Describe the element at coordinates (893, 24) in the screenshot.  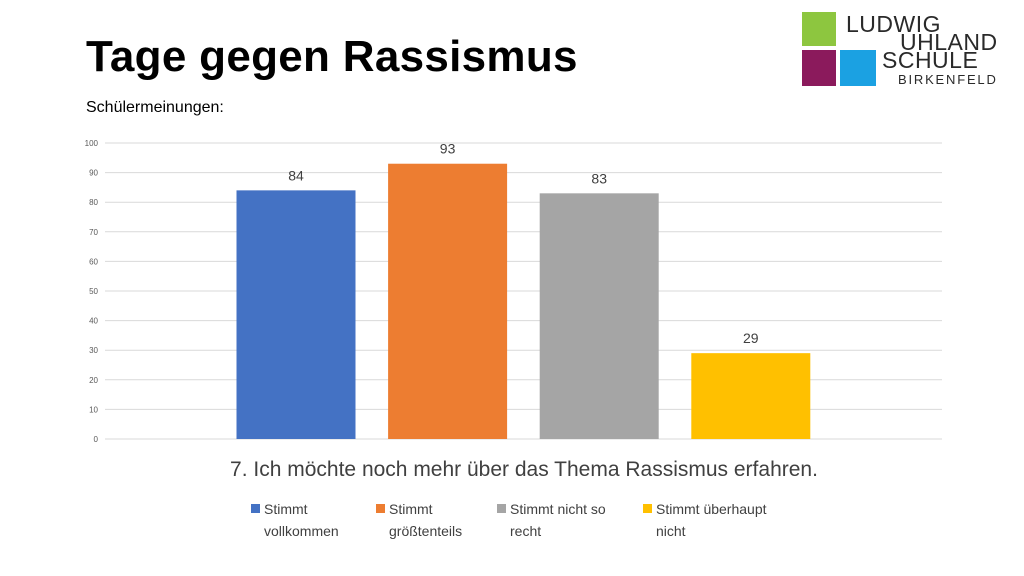
I see `logo-text-ludwig: LUDWIG` at that location.